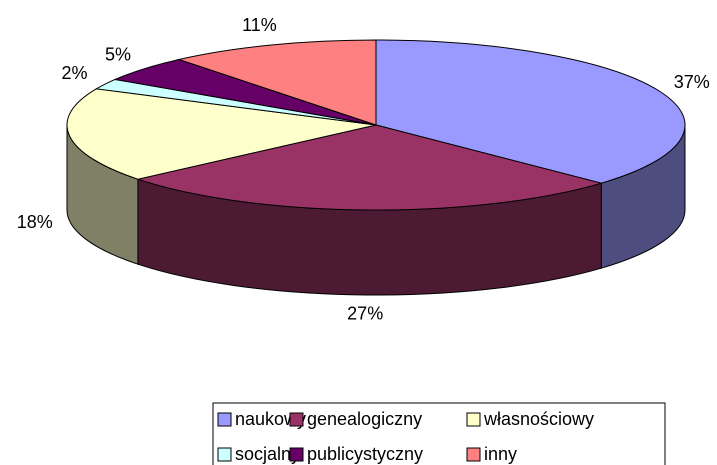 Image resolution: width=717 pixels, height=465 pixels. I want to click on legend-label: inny, so click(500, 454).